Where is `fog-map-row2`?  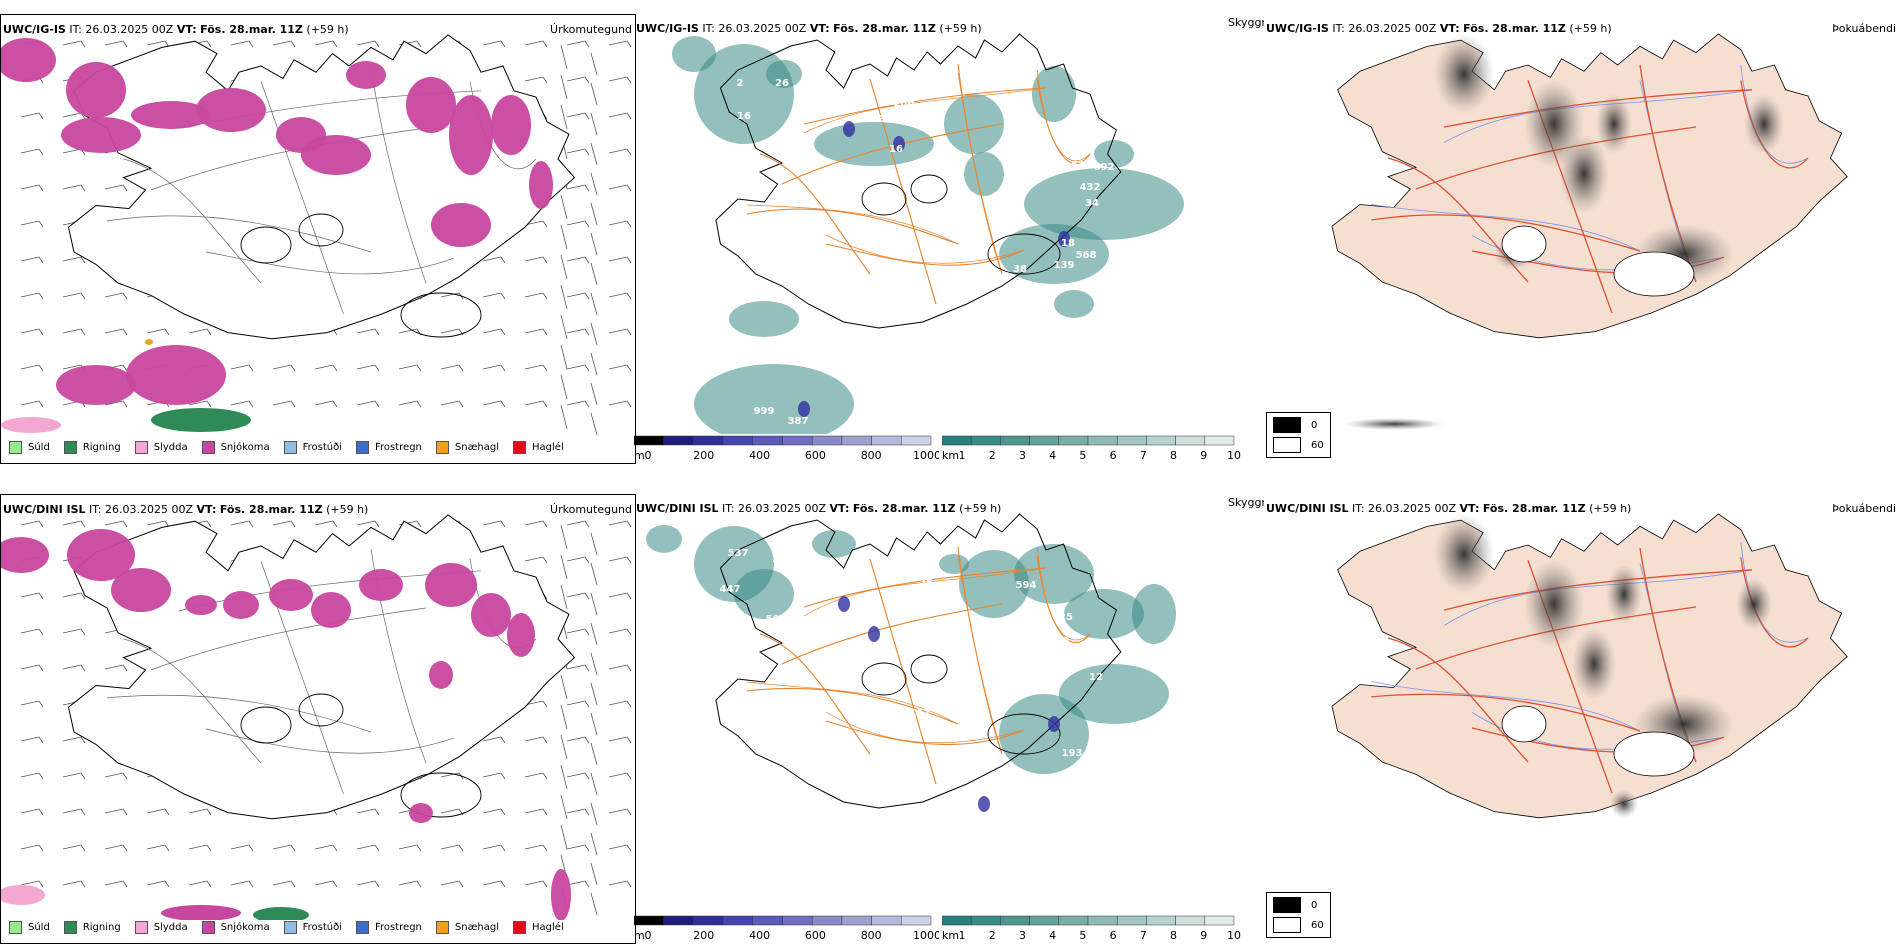 fog-map-row2 is located at coordinates (1589, 666).